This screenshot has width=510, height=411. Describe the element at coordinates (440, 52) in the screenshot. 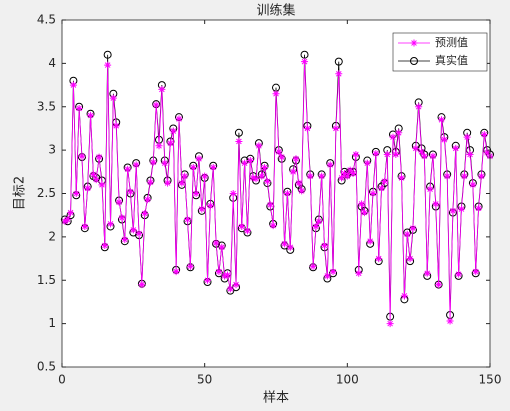

I see `legend-box` at that location.